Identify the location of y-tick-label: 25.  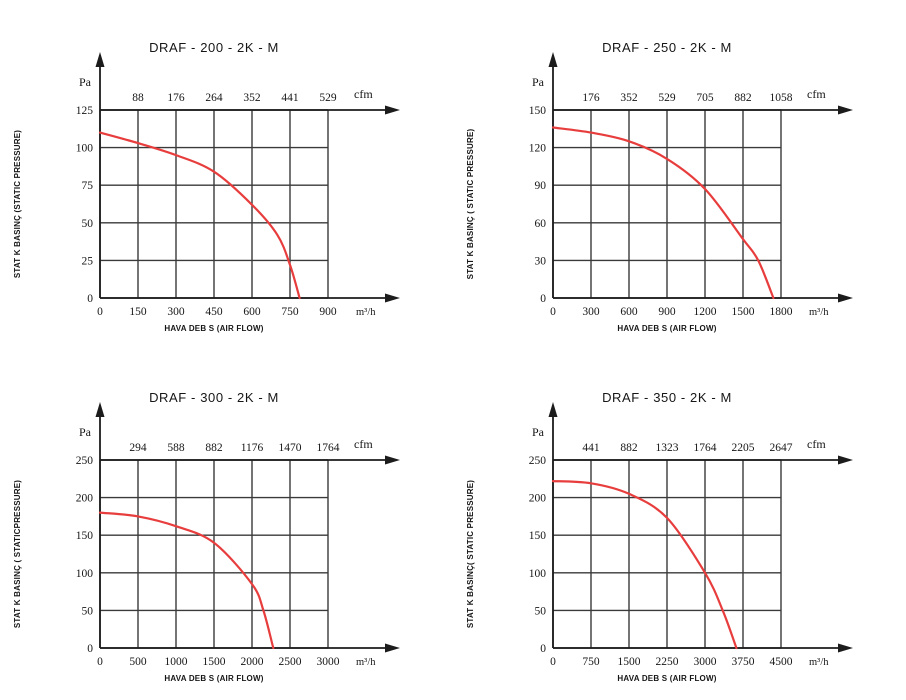
(88, 261).